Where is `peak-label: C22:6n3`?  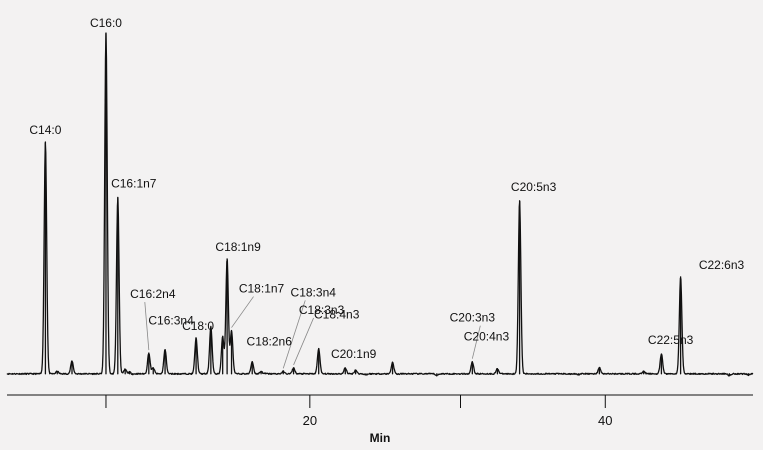 peak-label: C22:6n3 is located at coordinates (722, 265).